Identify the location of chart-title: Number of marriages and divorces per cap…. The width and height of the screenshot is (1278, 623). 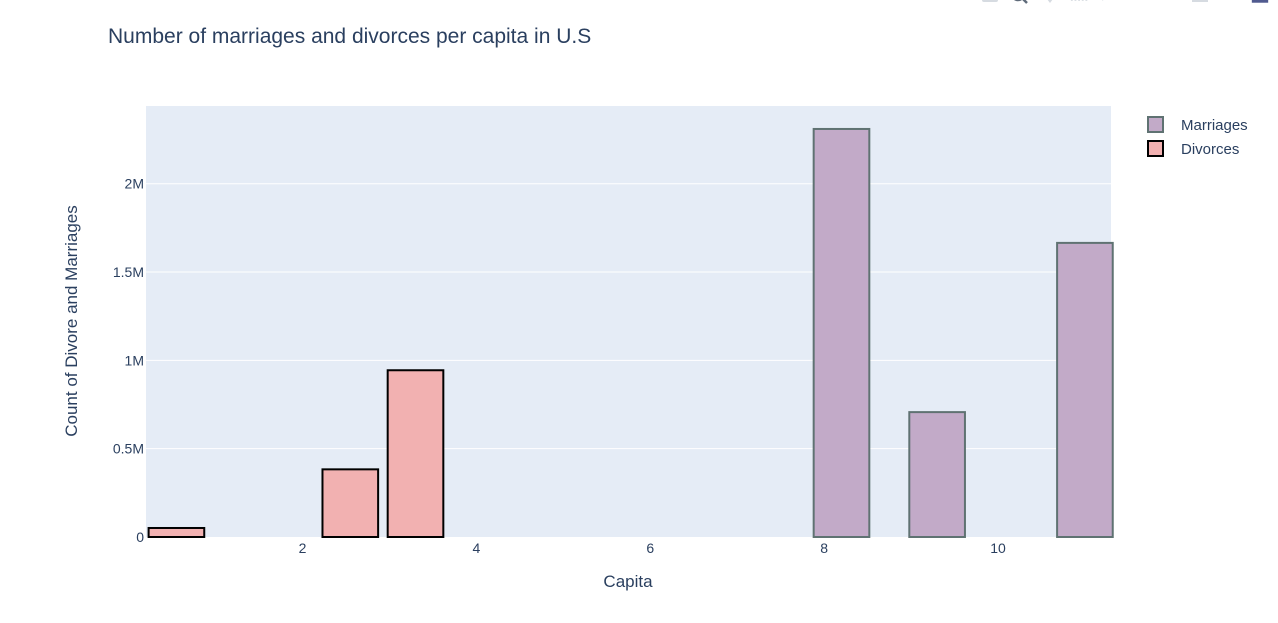
(349, 36).